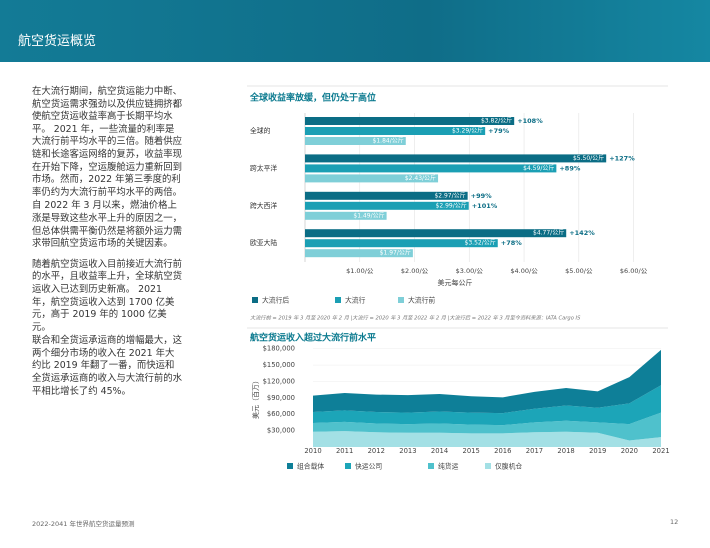 The width and height of the screenshot is (710, 548). What do you see at coordinates (275, 300) in the screenshot?
I see `legend-label: 大流行后` at bounding box center [275, 300].